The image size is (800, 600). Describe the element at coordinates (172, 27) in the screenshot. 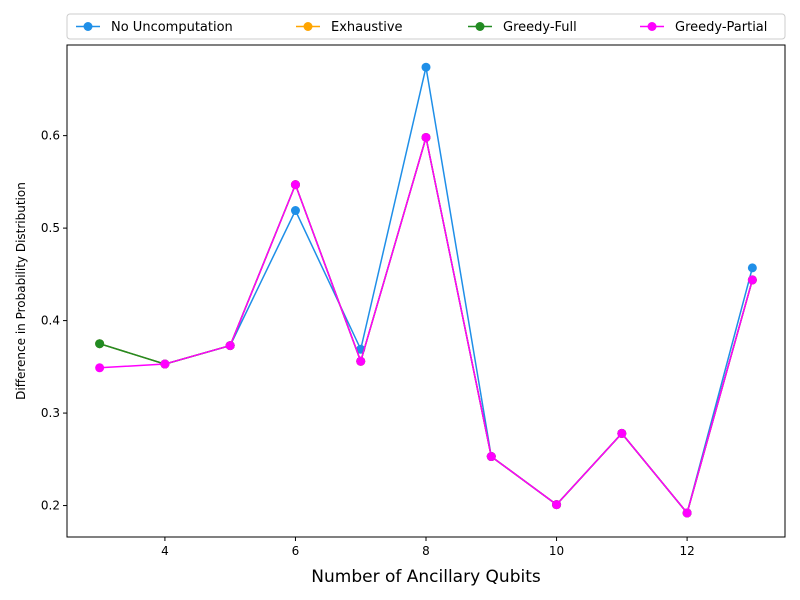

I see `legend-label: No Uncomputation` at that location.